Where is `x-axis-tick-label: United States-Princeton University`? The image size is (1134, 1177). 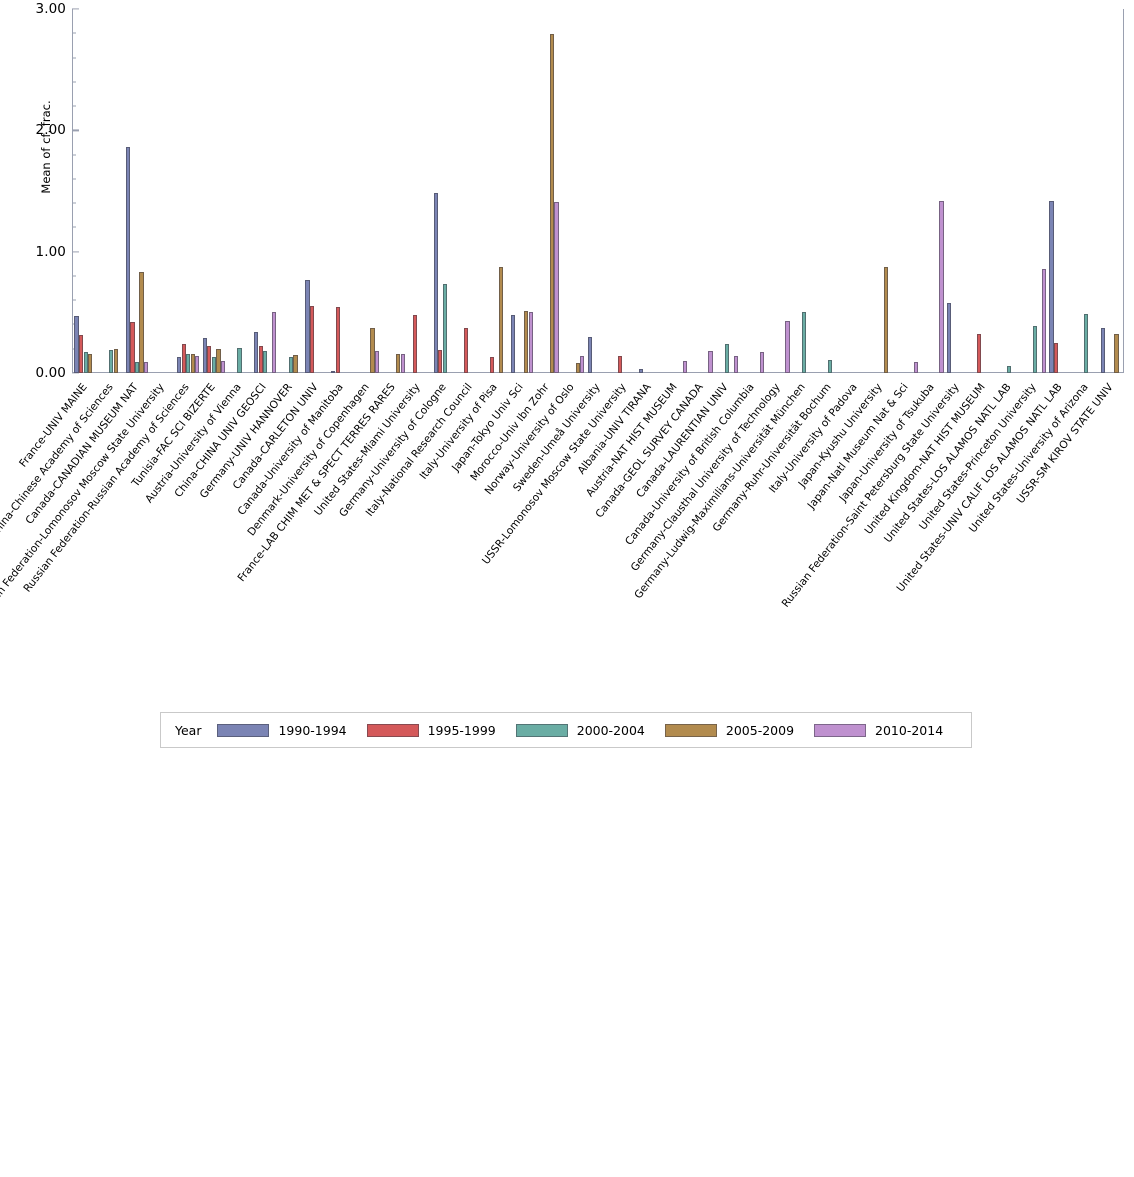
x-axis-tick-label: United States-Princeton University is located at coordinates (978, 457).